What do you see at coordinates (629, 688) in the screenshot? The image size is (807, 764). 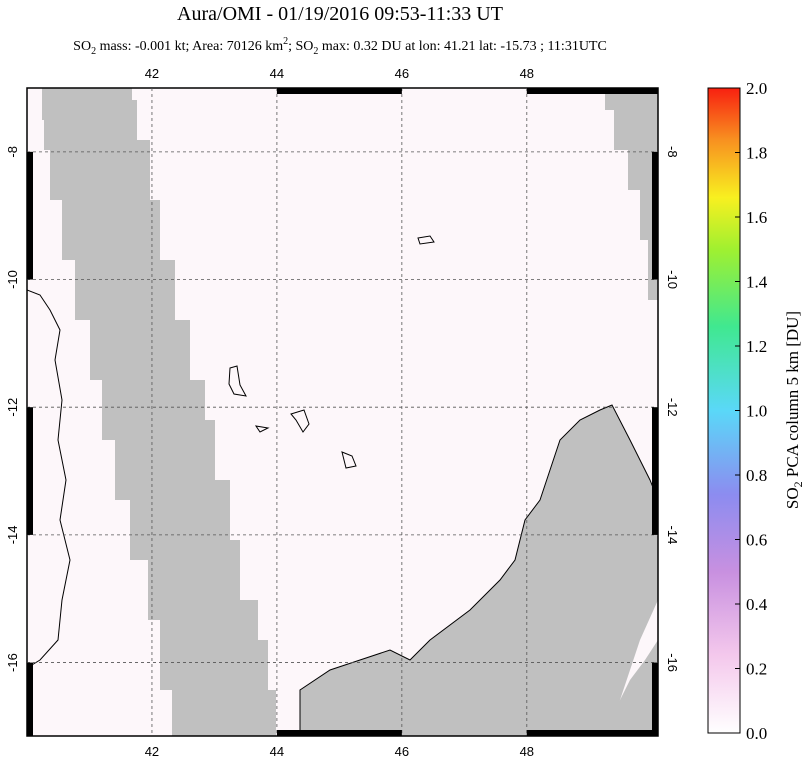 I see `no-data-corner` at bounding box center [629, 688].